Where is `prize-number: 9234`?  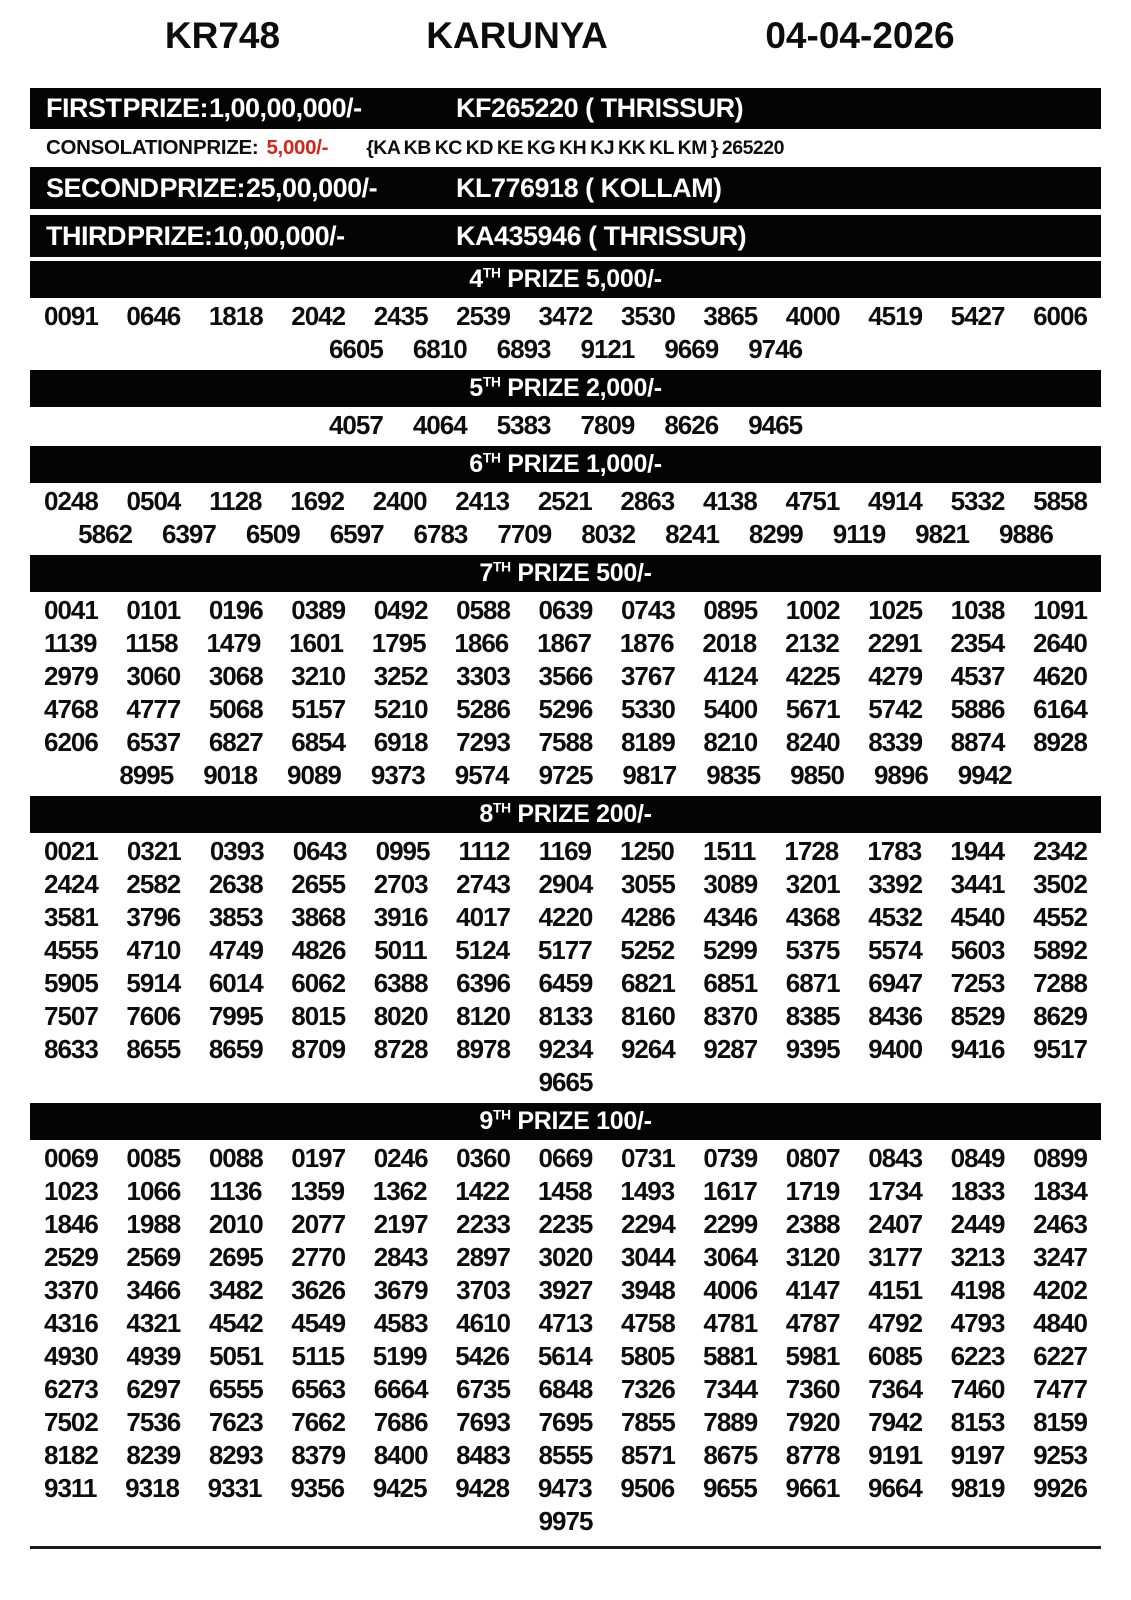 prize-number: 9234 is located at coordinates (566, 1049).